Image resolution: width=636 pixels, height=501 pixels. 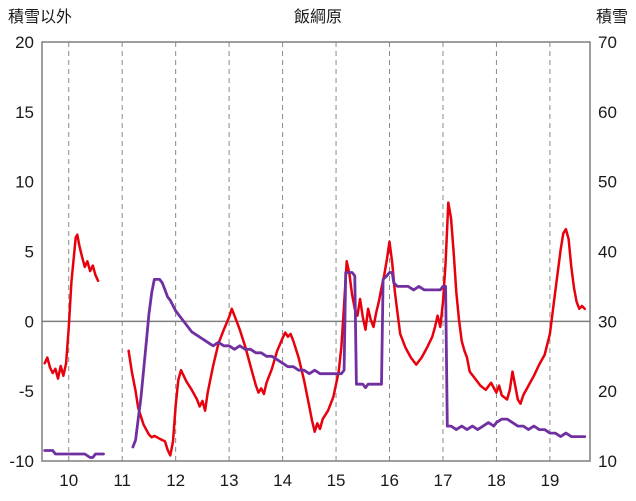 What do you see at coordinates (122, 480) in the screenshot?
I see `x-axis-tick-label: 11` at bounding box center [122, 480].